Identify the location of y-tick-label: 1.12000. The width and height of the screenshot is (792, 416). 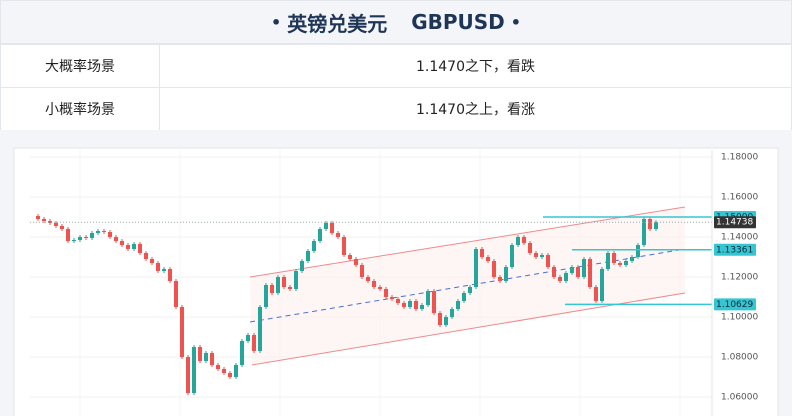
(739, 278).